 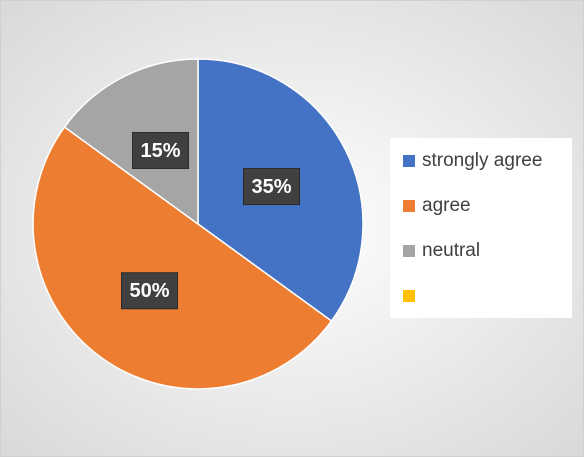 What do you see at coordinates (131, 142) in the screenshot?
I see `pie-slice` at bounding box center [131, 142].